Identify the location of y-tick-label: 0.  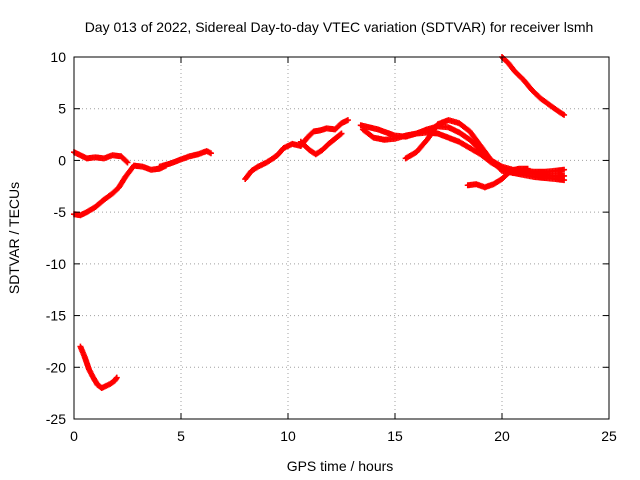
(62, 160).